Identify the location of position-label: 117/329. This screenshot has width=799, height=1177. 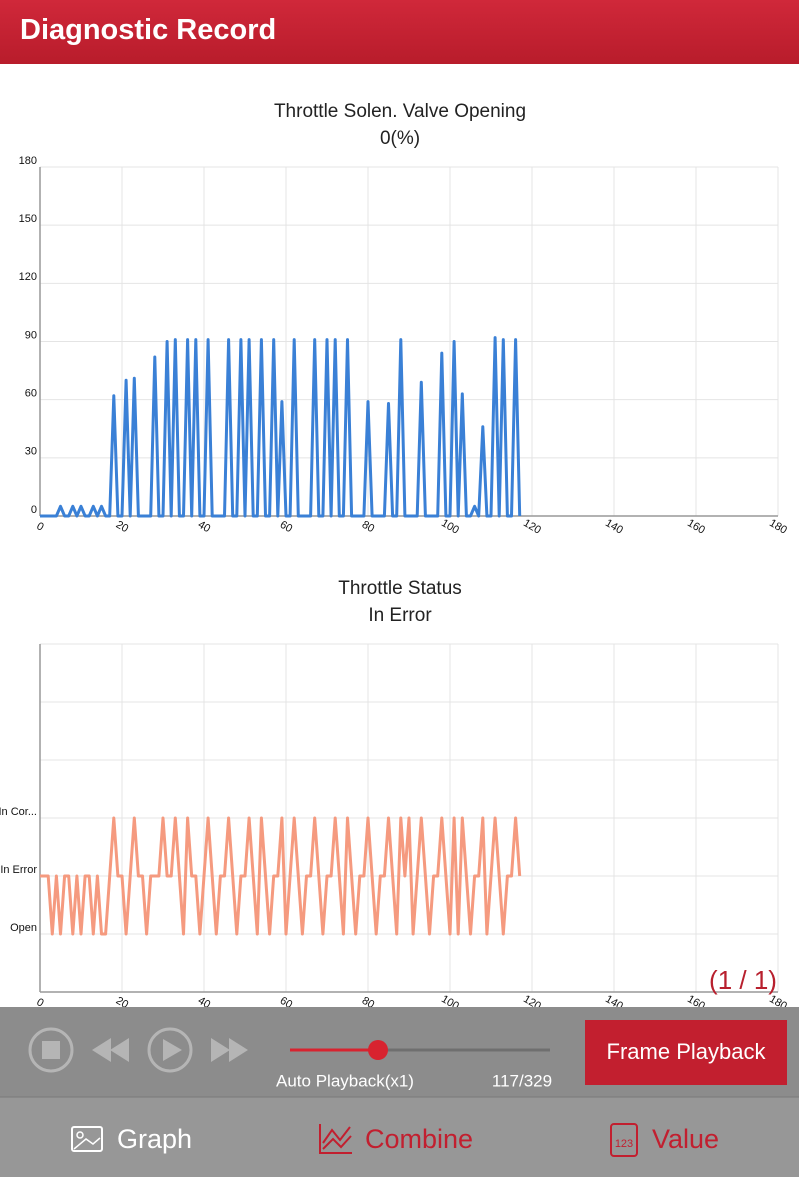
(522, 1080).